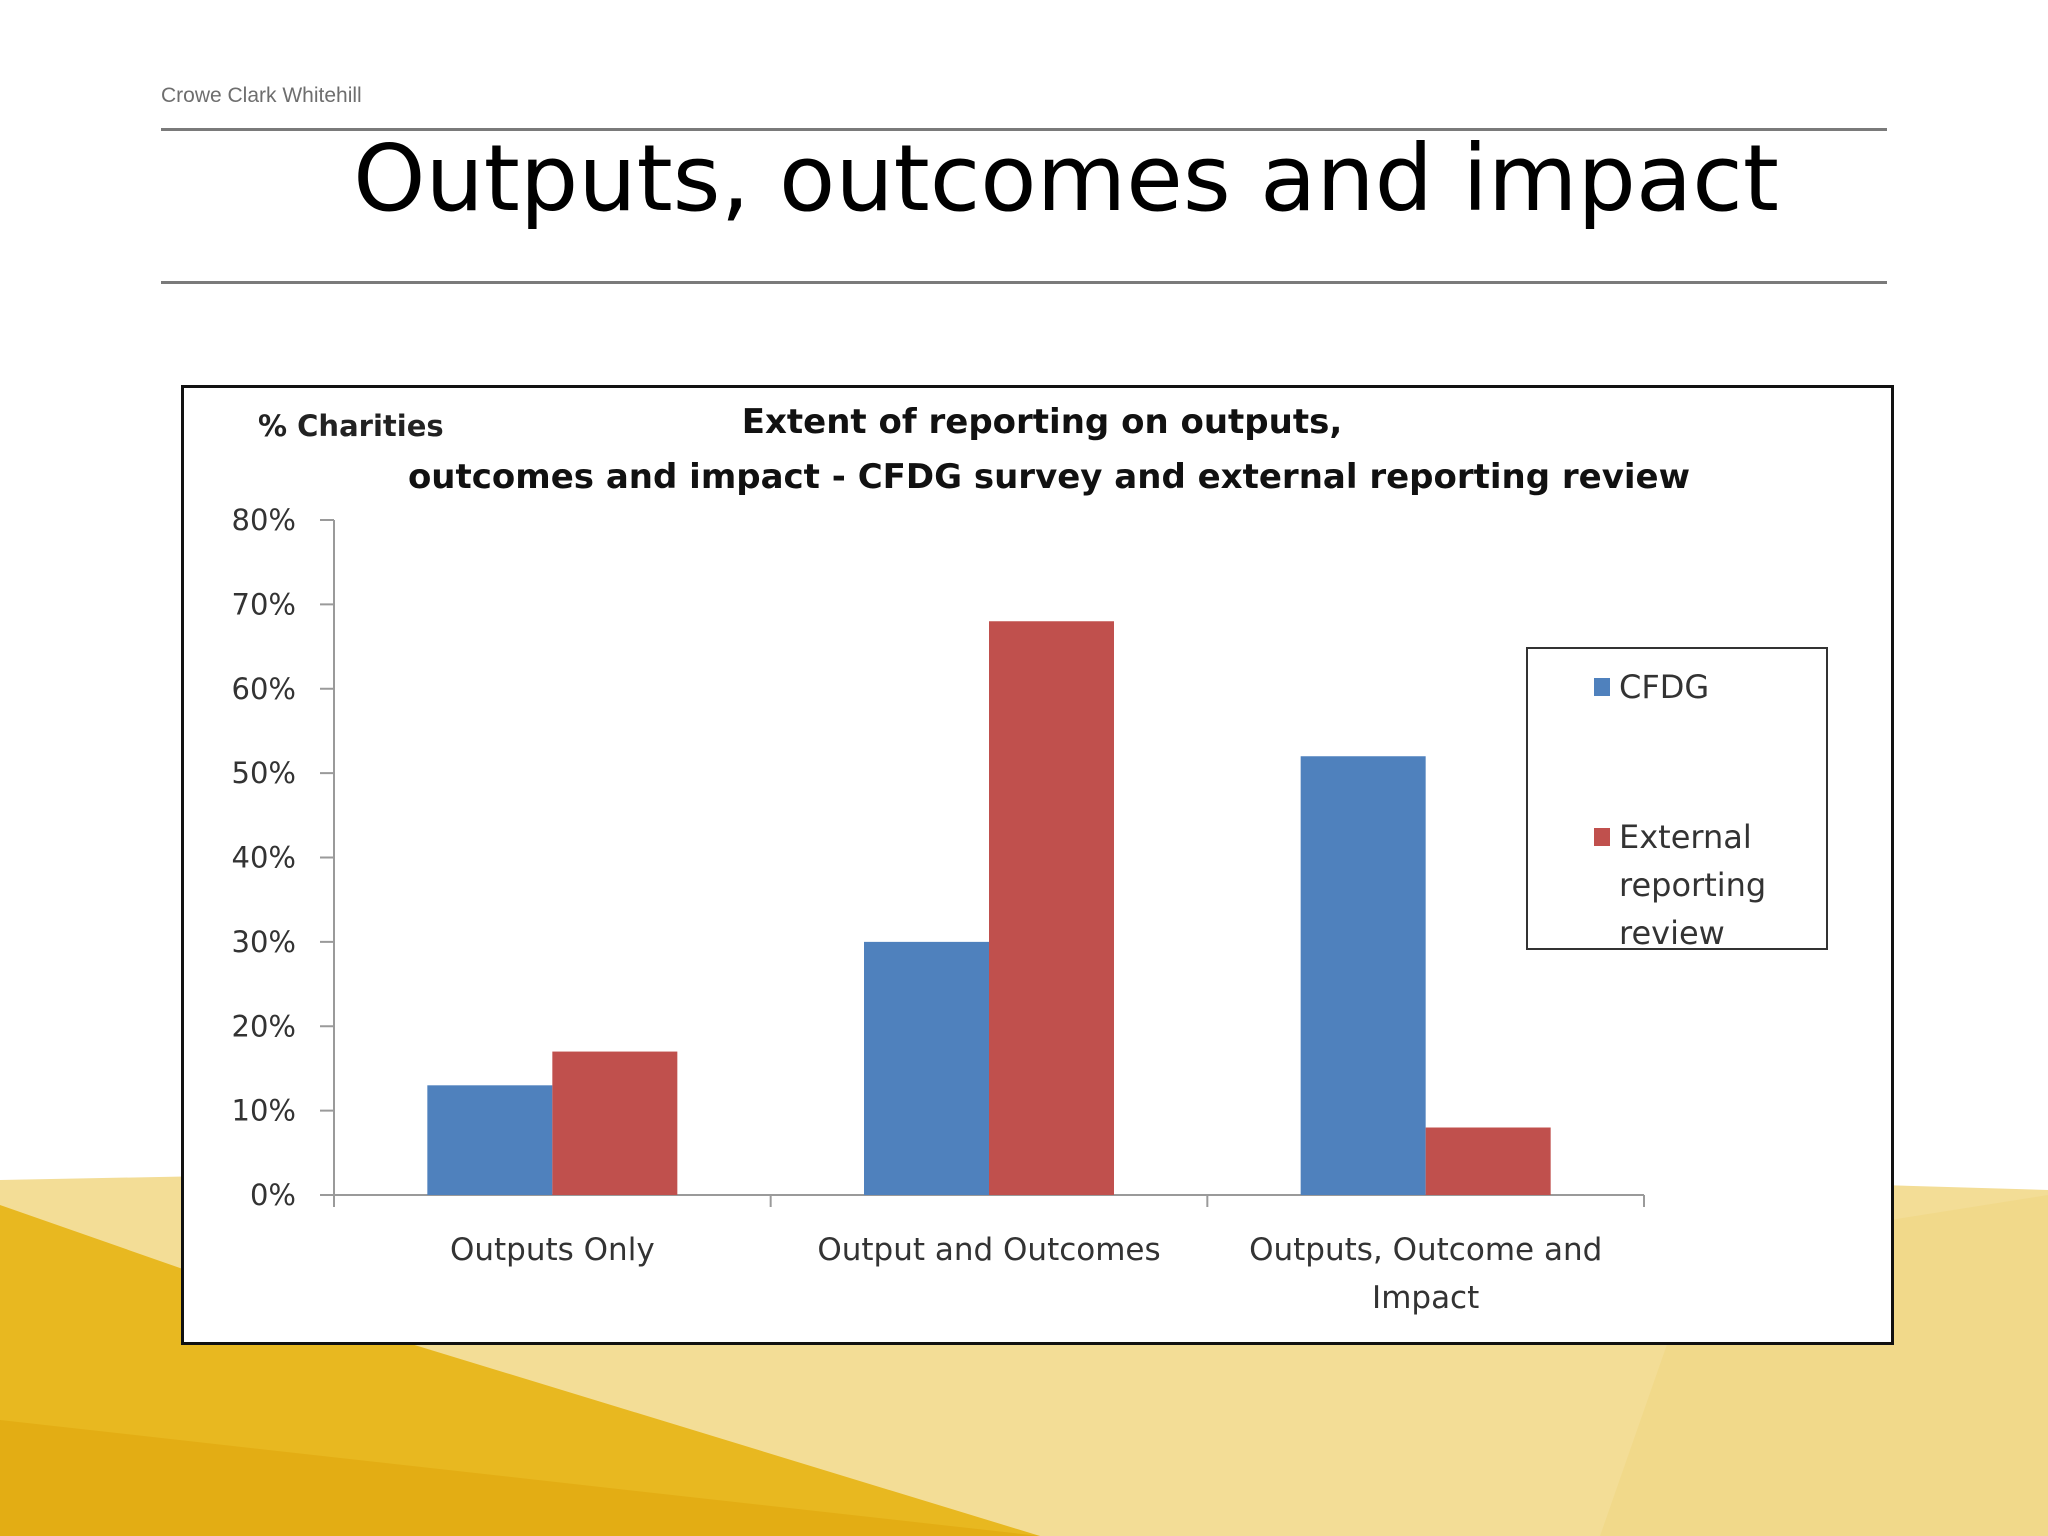 The image size is (2048, 1536). Describe the element at coordinates (264, 942) in the screenshot. I see `y-tick-label: 30%` at that location.